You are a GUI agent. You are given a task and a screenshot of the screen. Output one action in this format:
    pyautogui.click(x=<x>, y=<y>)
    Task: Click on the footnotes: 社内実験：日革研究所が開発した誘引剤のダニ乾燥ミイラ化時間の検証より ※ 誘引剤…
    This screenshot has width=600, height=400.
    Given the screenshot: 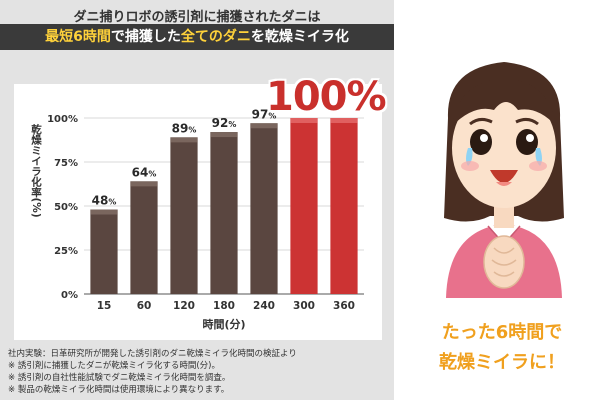 What is the action you would take?
    pyautogui.click(x=200, y=372)
    